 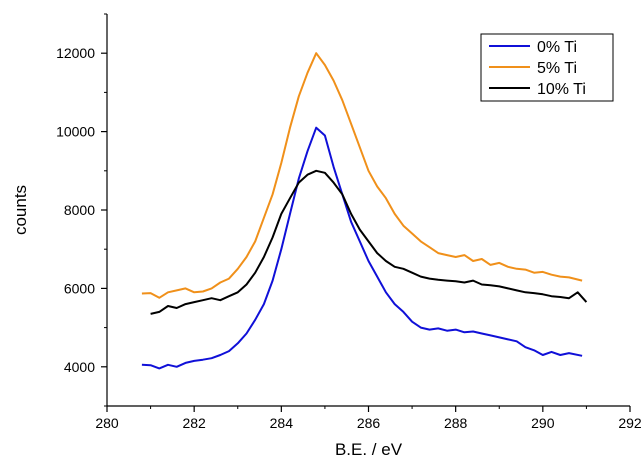 What do you see at coordinates (561, 89) in the screenshot?
I see `legend-label: 10% Ti` at bounding box center [561, 89].